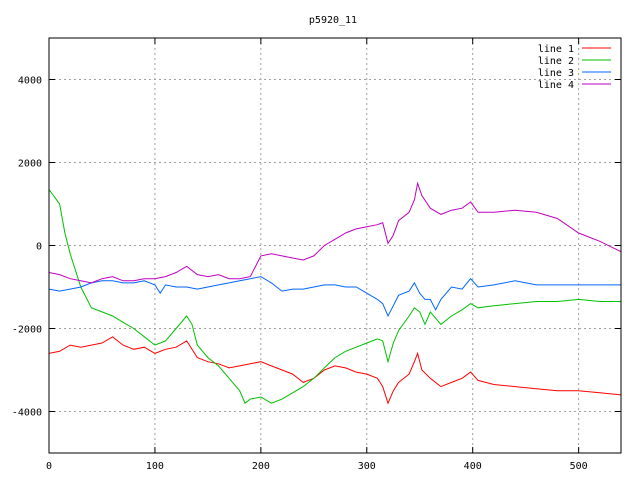 This screenshot has width=640, height=484. Describe the element at coordinates (367, 466) in the screenshot. I see `x-tick-label: 300` at that location.